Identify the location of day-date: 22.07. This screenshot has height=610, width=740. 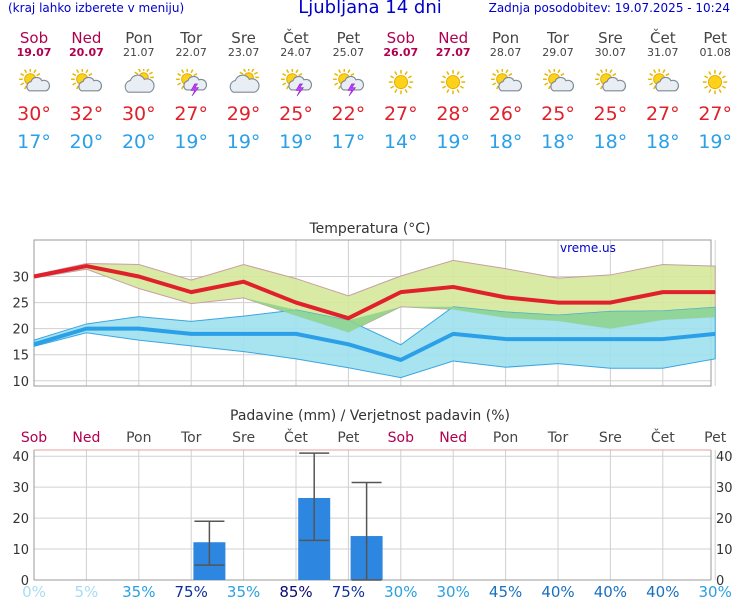
(191, 52).